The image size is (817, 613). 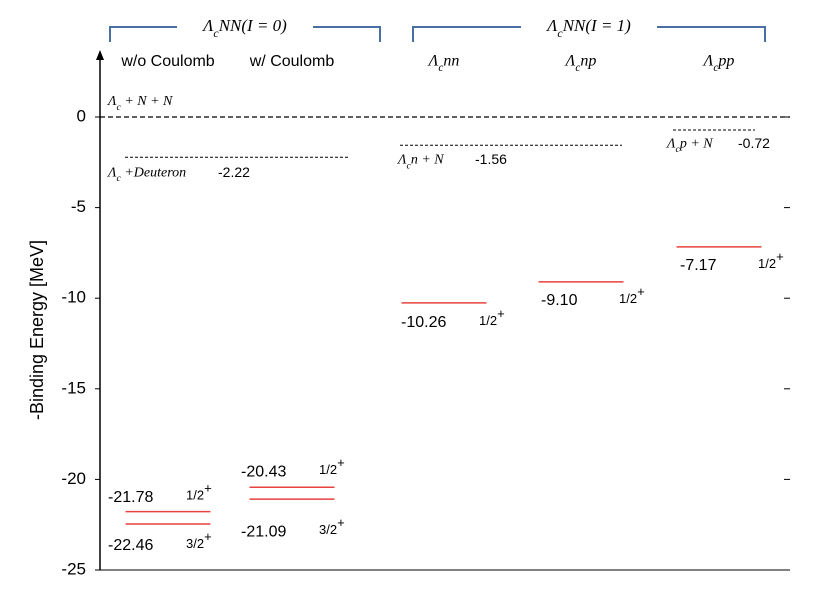 I want to click on y-tick-label: -10, so click(x=73, y=297).